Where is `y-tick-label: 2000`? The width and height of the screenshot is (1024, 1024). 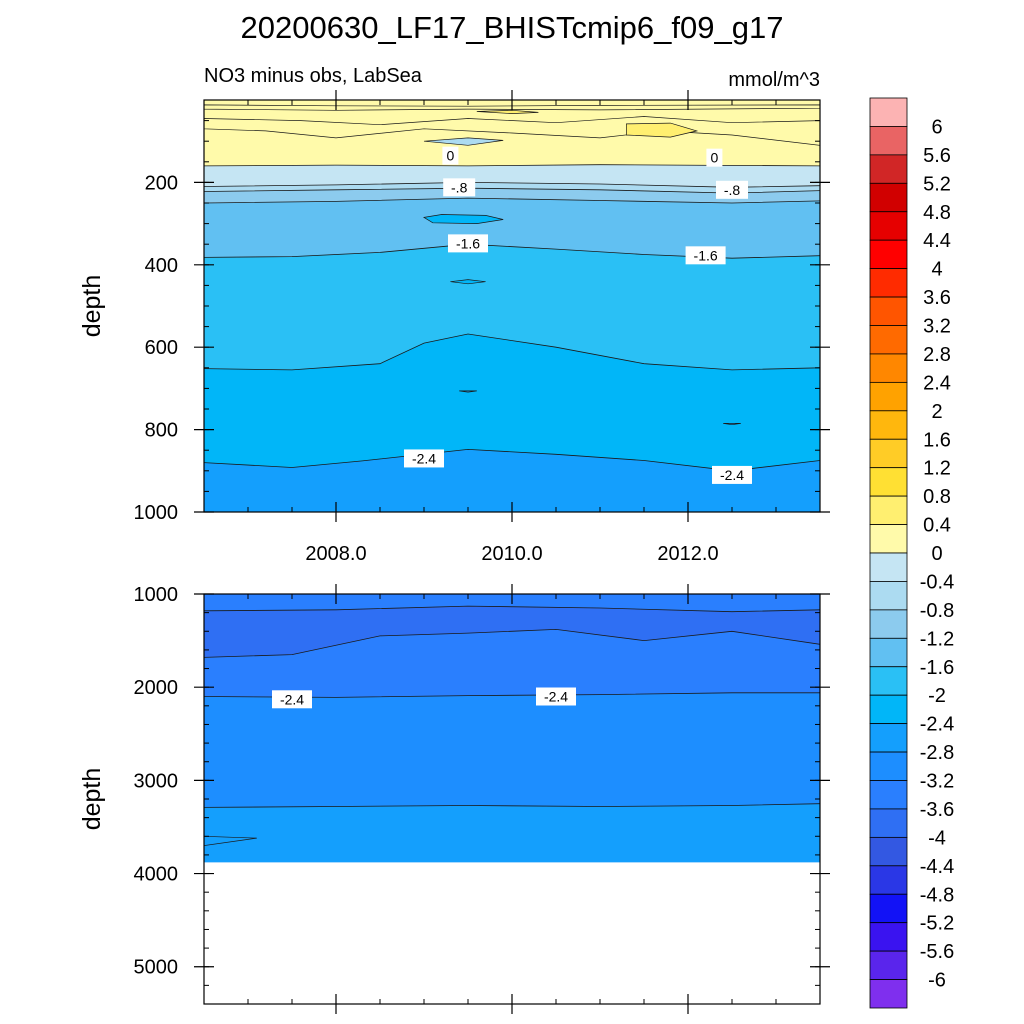
y-tick-label: 2000 is located at coordinates (156, 688).